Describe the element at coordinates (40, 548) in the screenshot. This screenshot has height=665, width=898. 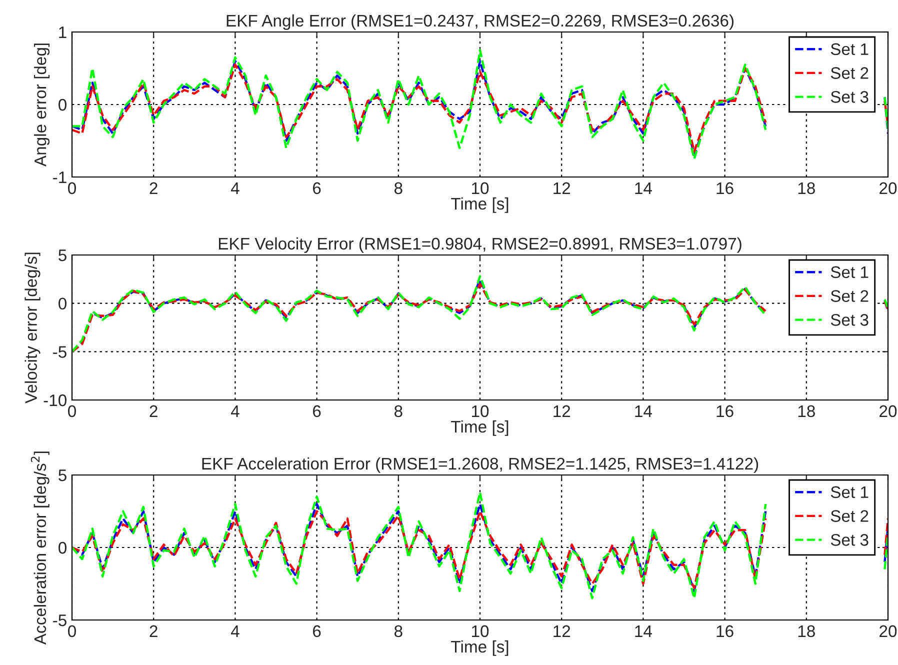
I see `y-axis-title: Acceleration error [deg/s$^{2}$]` at that location.